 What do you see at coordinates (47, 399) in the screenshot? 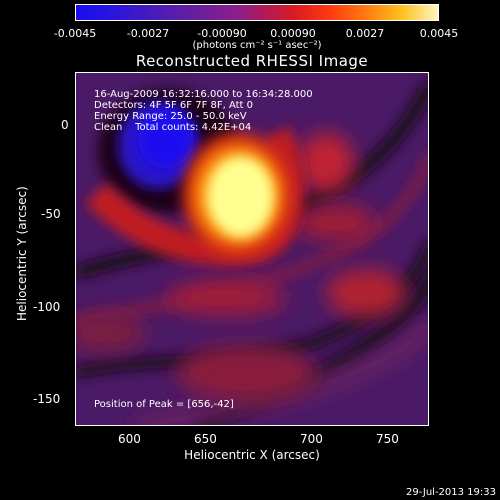
I see `y-tick-label: -150` at bounding box center [47, 399].